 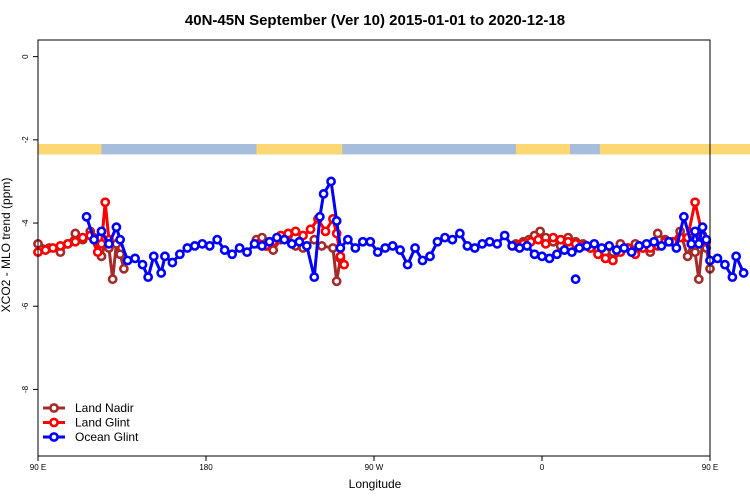 What do you see at coordinates (374, 149) in the screenshot?
I see `ocean-band` at bounding box center [374, 149].